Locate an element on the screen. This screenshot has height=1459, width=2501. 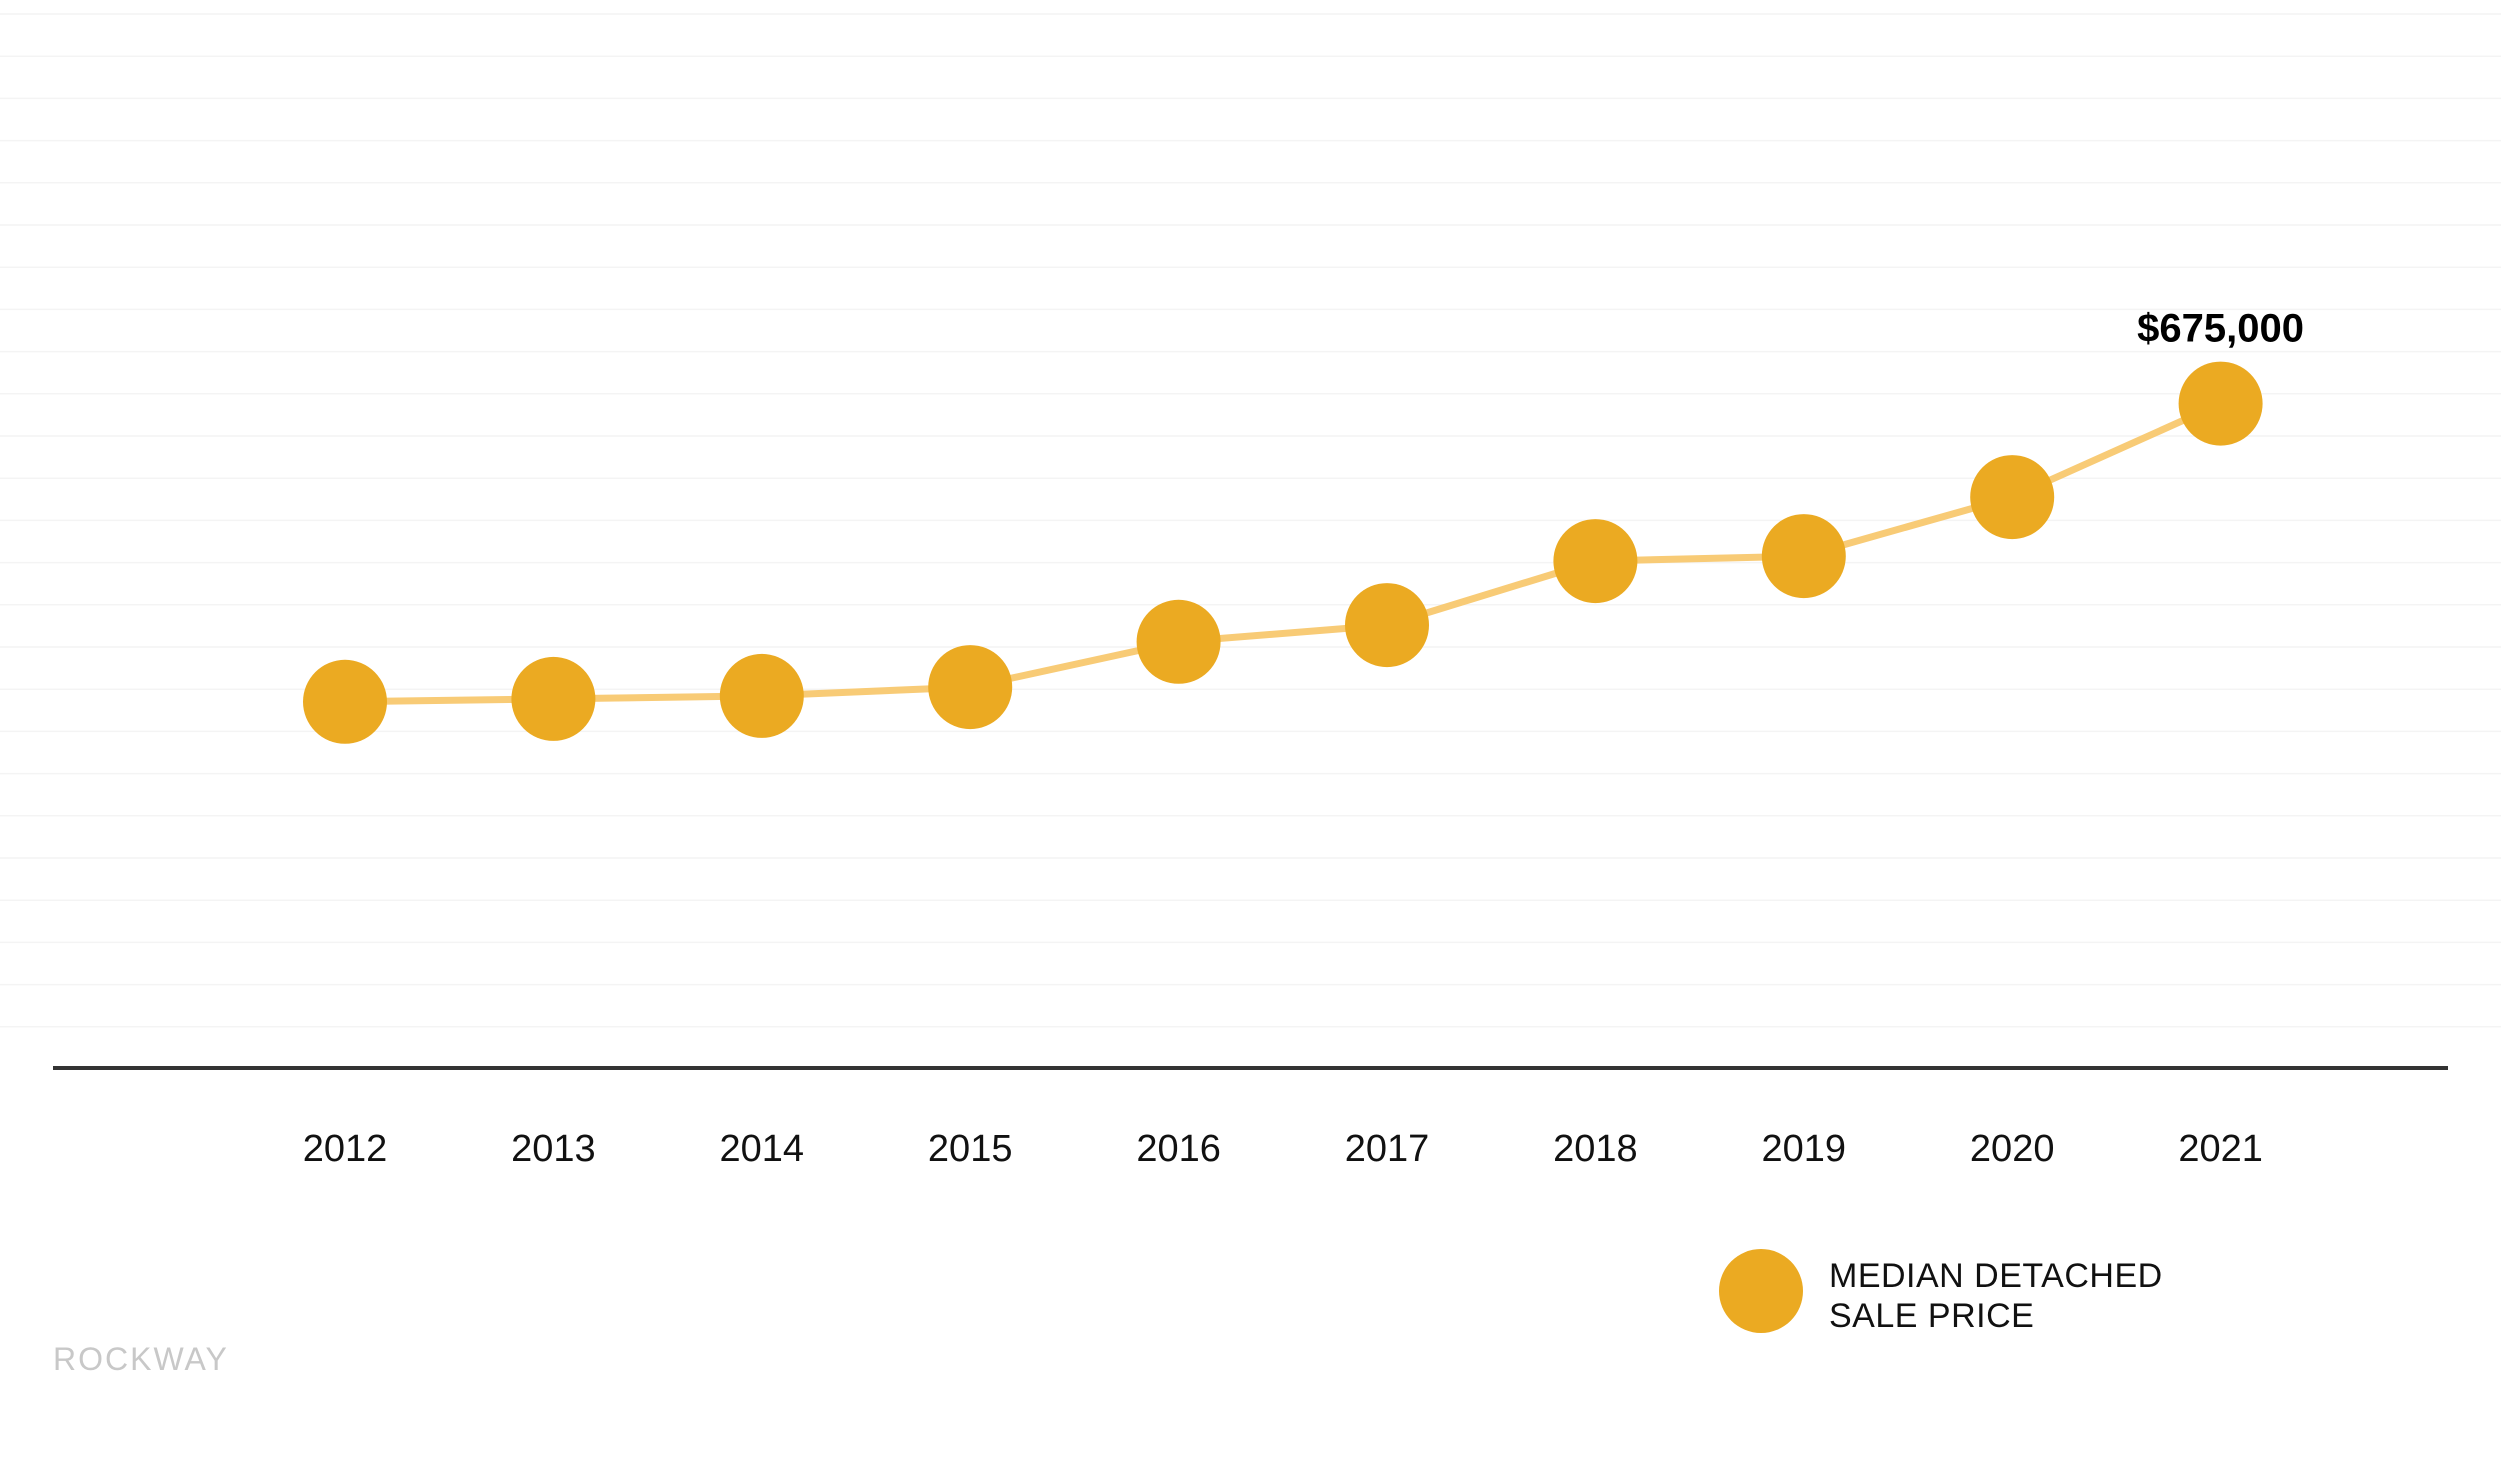
x-tick-label-2017: 2017 is located at coordinates (1387, 1149).